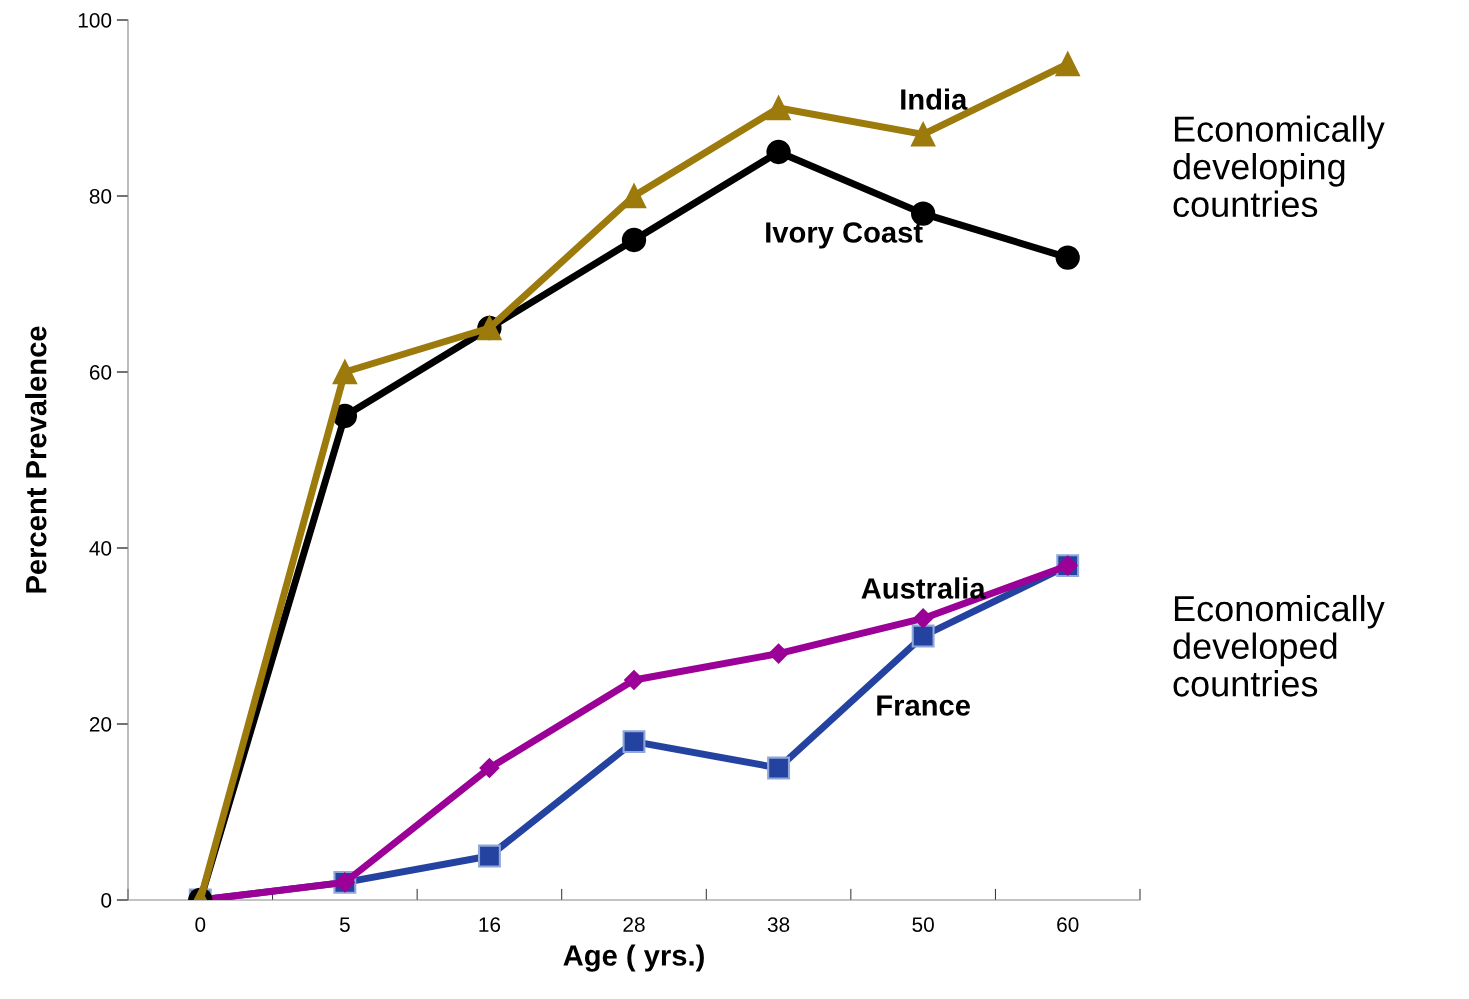  Describe the element at coordinates (778, 924) in the screenshot. I see `x-tick-label: 38` at that location.